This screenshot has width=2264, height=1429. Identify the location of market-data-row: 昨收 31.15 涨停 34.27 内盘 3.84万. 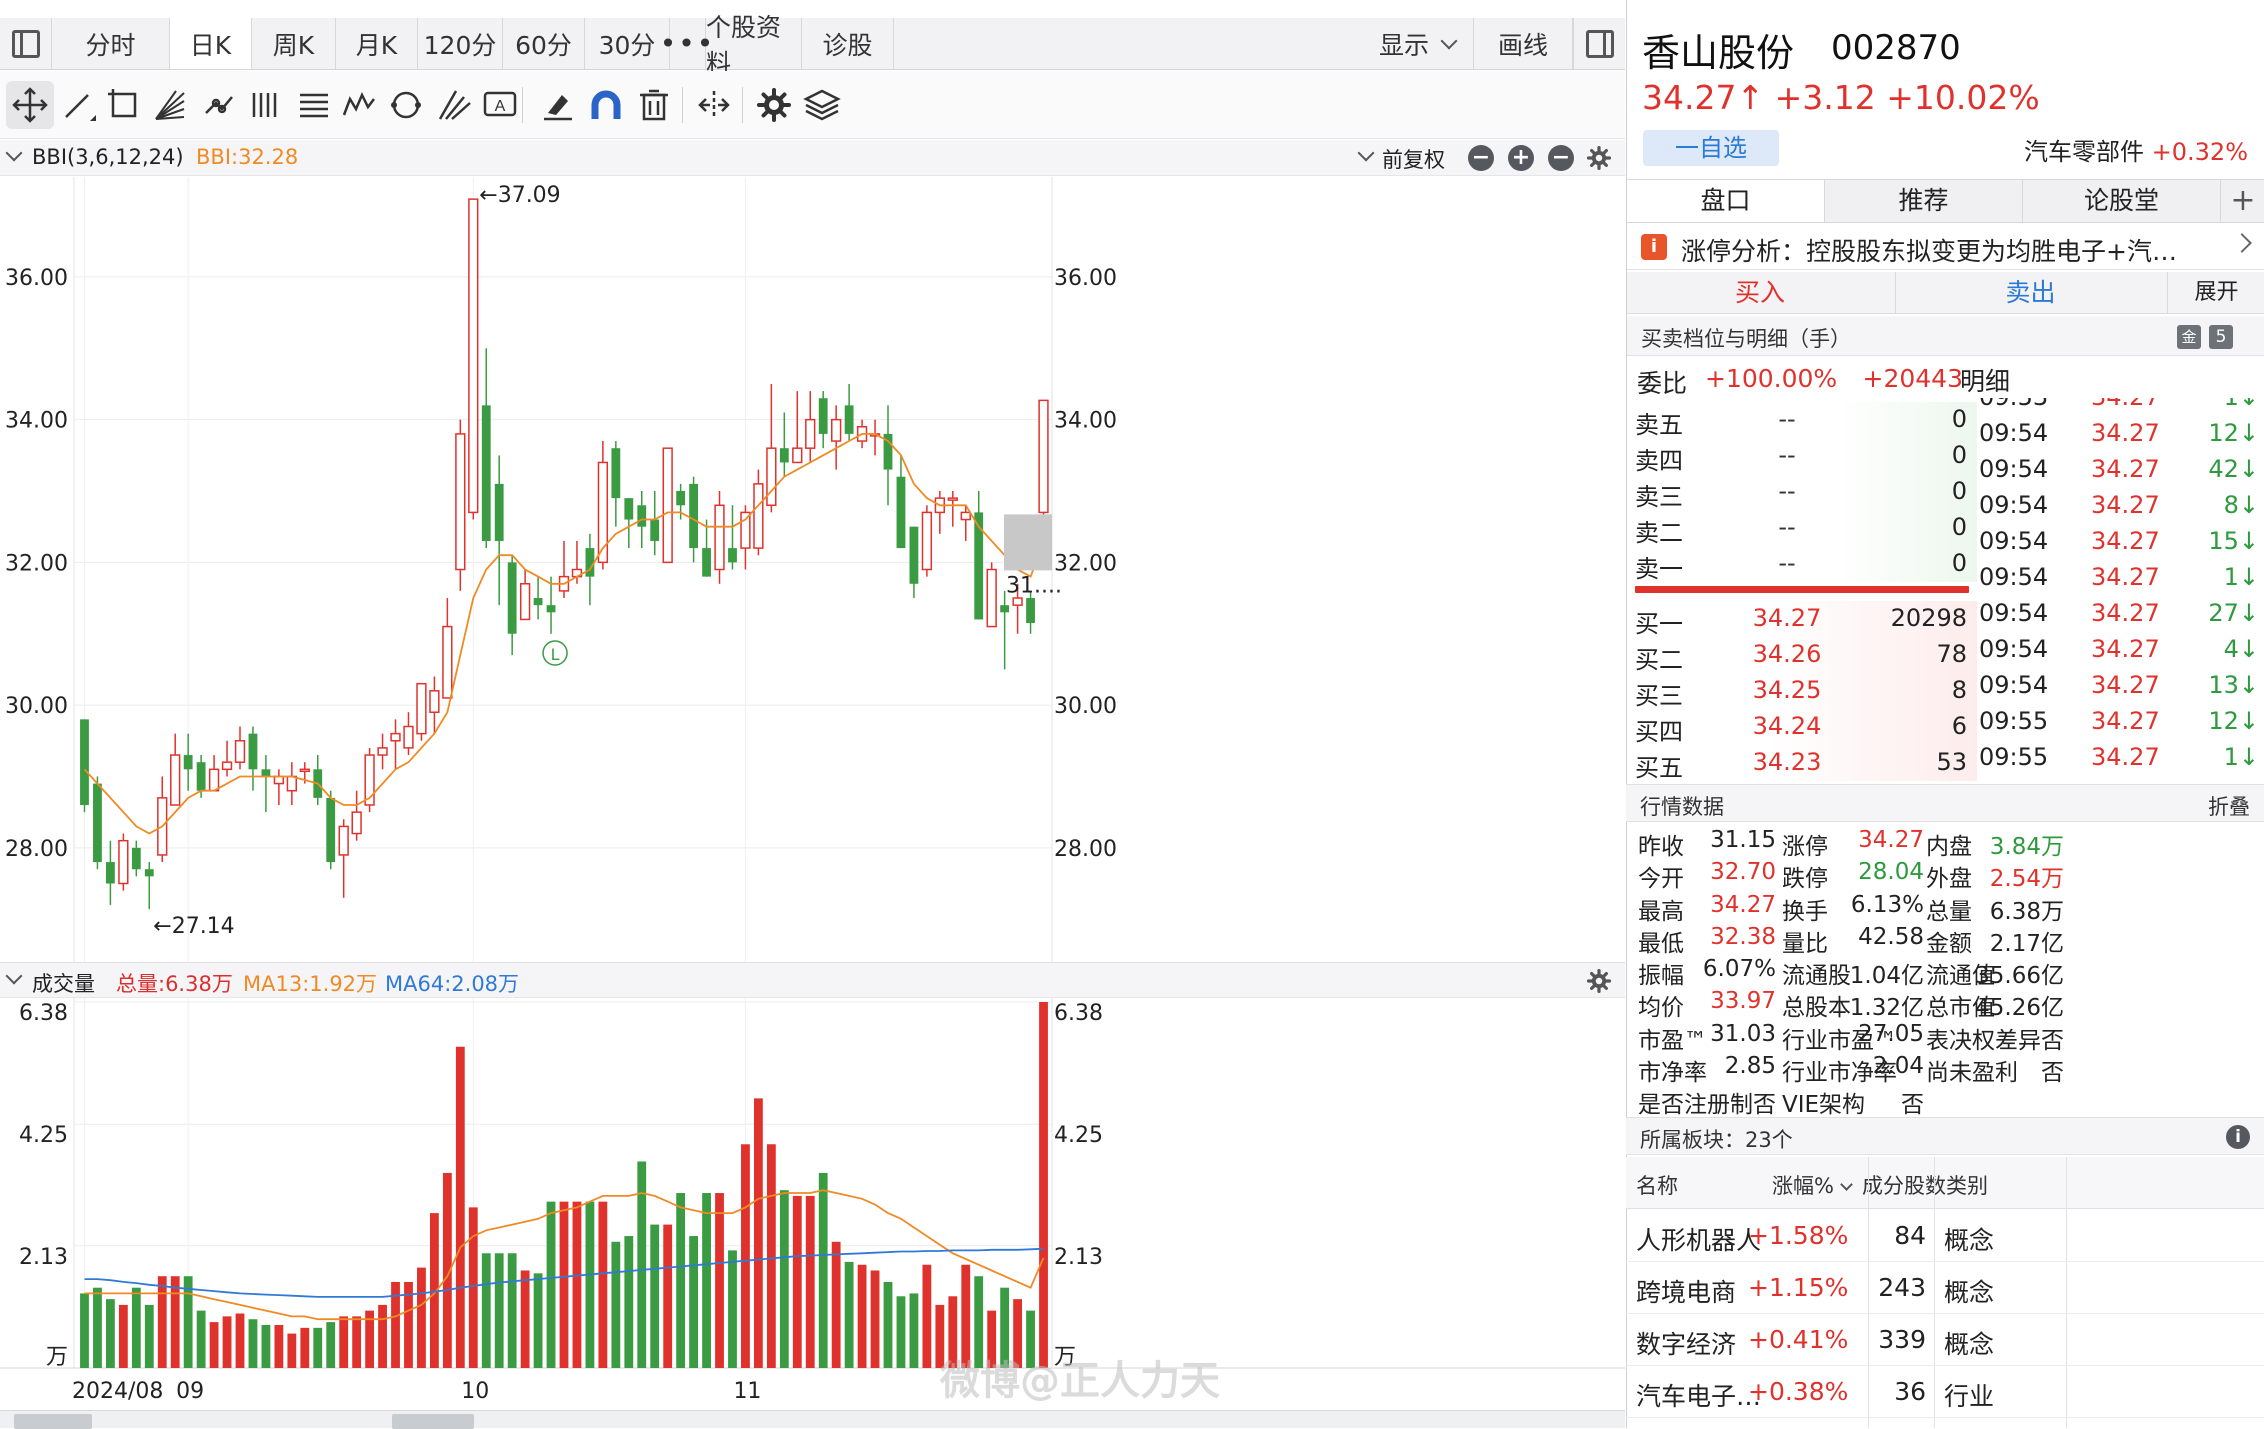
(1945, 842).